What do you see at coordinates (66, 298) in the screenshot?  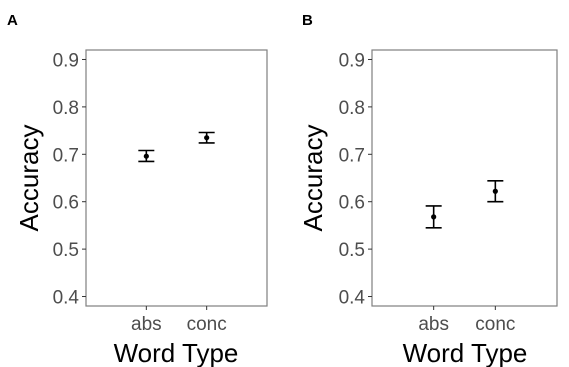 I see `panel-a-y-tick-label-0: 0.4` at bounding box center [66, 298].